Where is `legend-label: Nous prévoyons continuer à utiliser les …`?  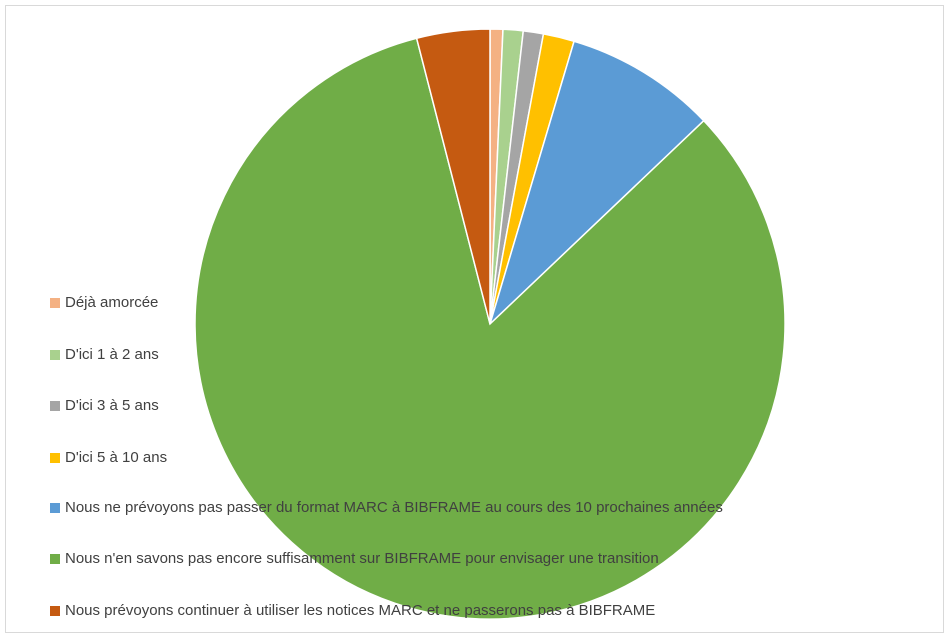
legend-label: Nous prévoyons continuer à utiliser les … is located at coordinates (360, 610).